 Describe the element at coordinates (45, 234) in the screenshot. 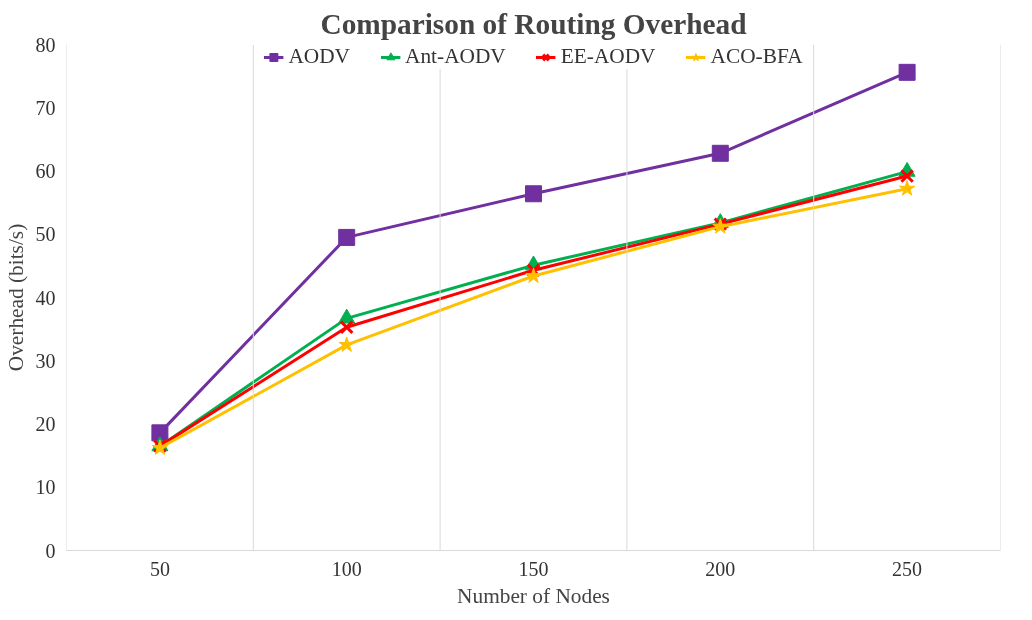

I see `y-tick-label: 50` at that location.